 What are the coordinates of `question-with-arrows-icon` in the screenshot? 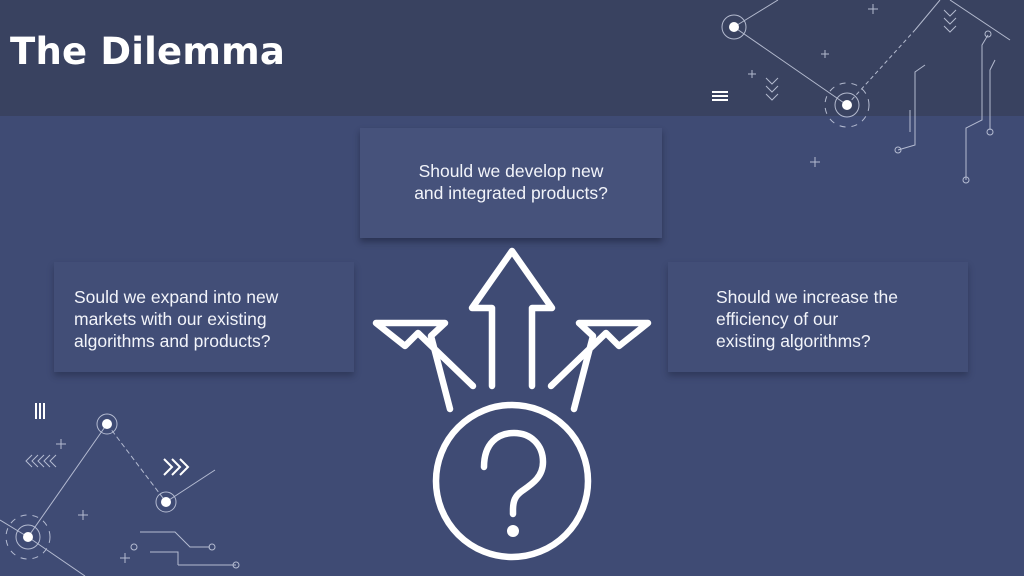 It's located at (512, 404).